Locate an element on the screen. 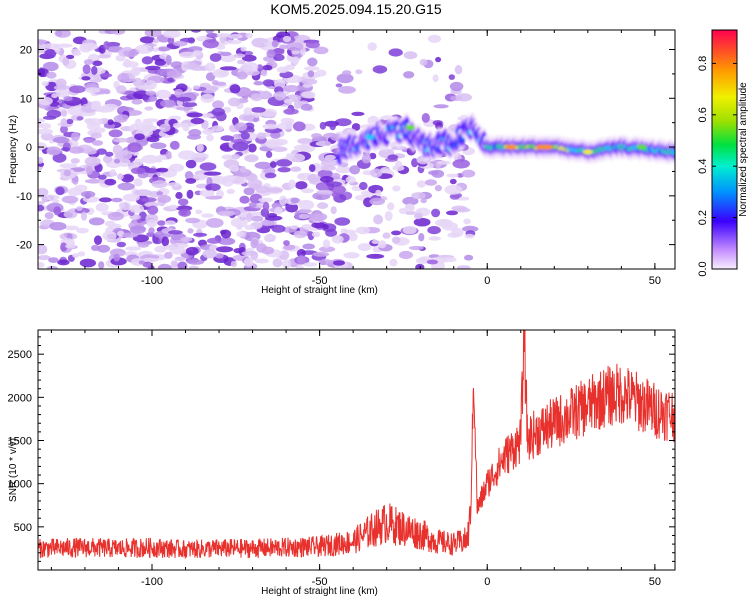  x-axis-label: Height of straight line (km) is located at coordinates (319, 591).